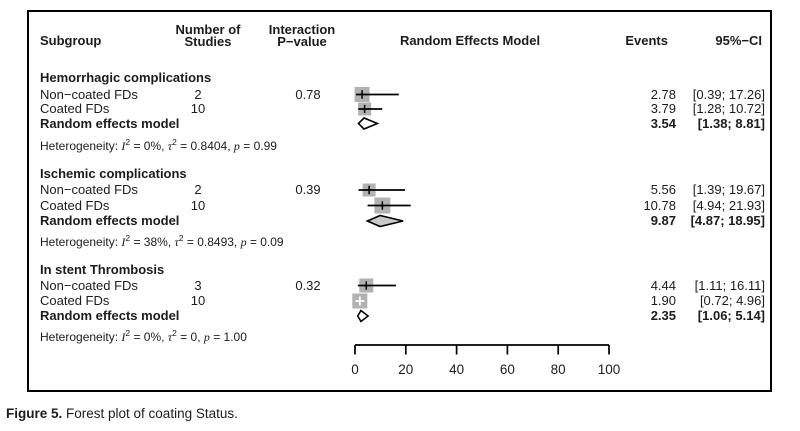 The image size is (800, 431). I want to click on ci-value: [4.94; 21.93], so click(728, 205).